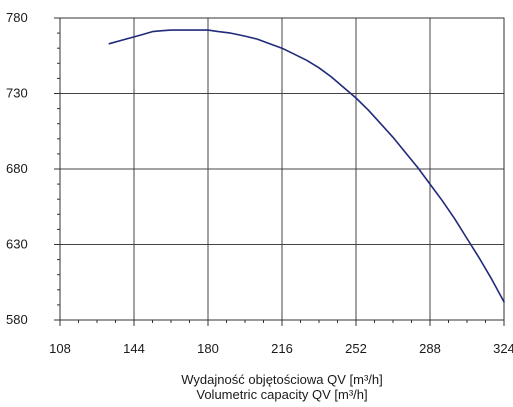 The image size is (513, 407). I want to click on y-tick-label: 730, so click(17, 93).